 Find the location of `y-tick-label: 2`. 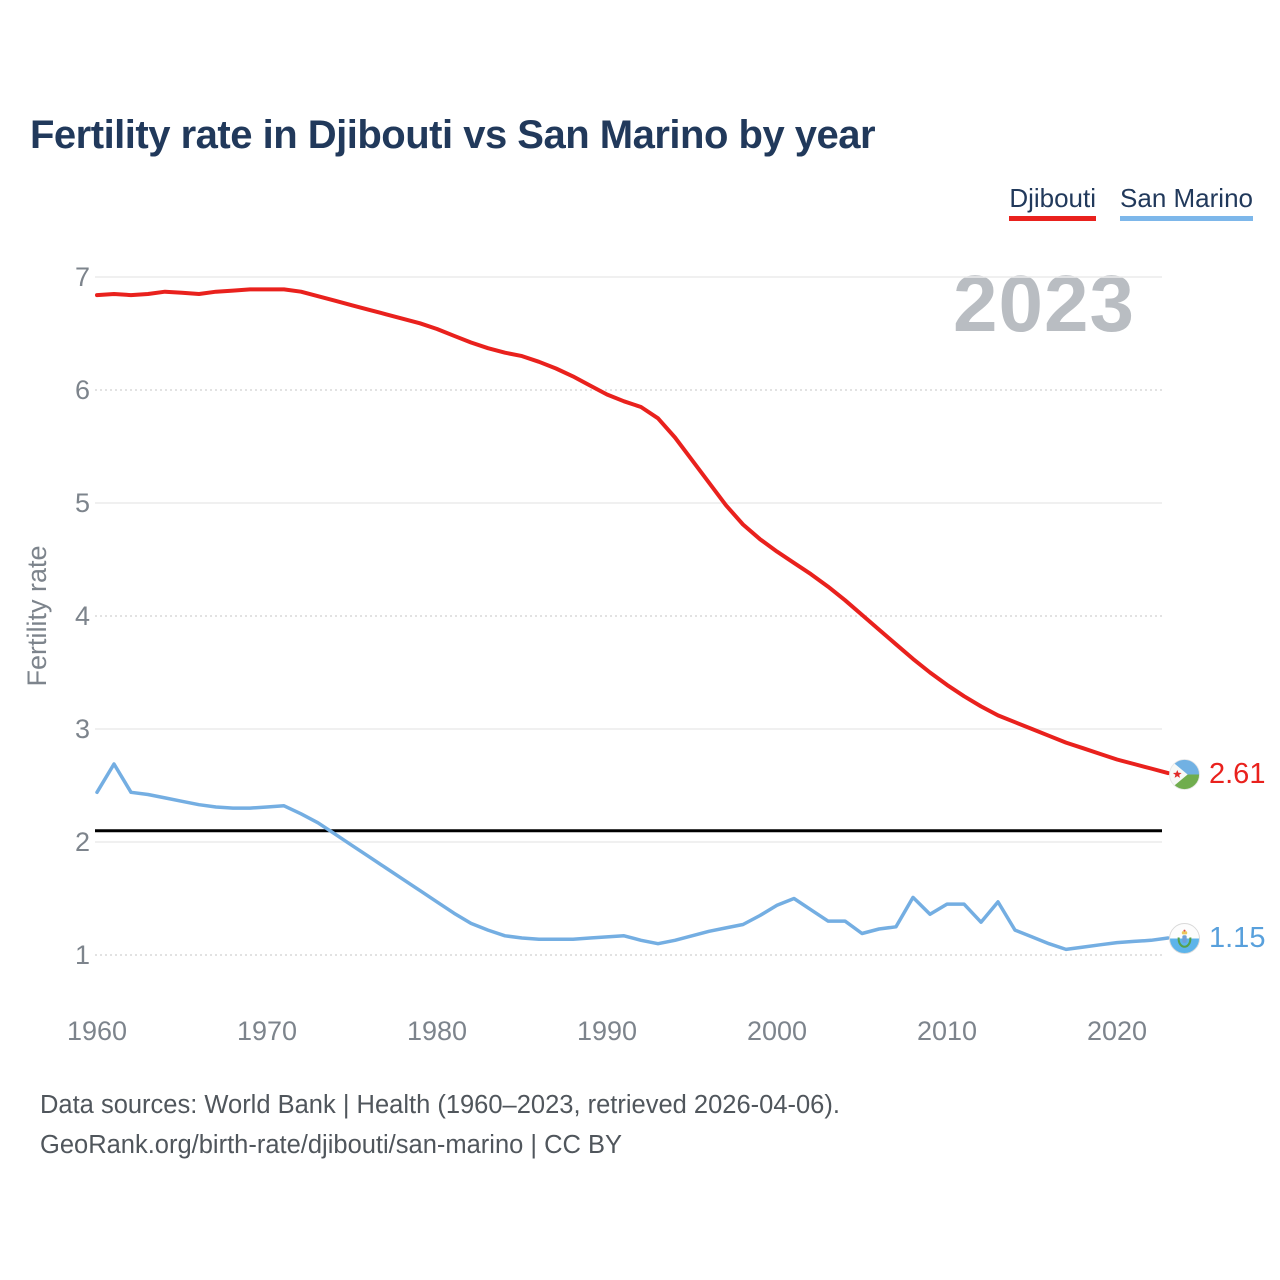

y-tick-label: 2 is located at coordinates (82, 842).